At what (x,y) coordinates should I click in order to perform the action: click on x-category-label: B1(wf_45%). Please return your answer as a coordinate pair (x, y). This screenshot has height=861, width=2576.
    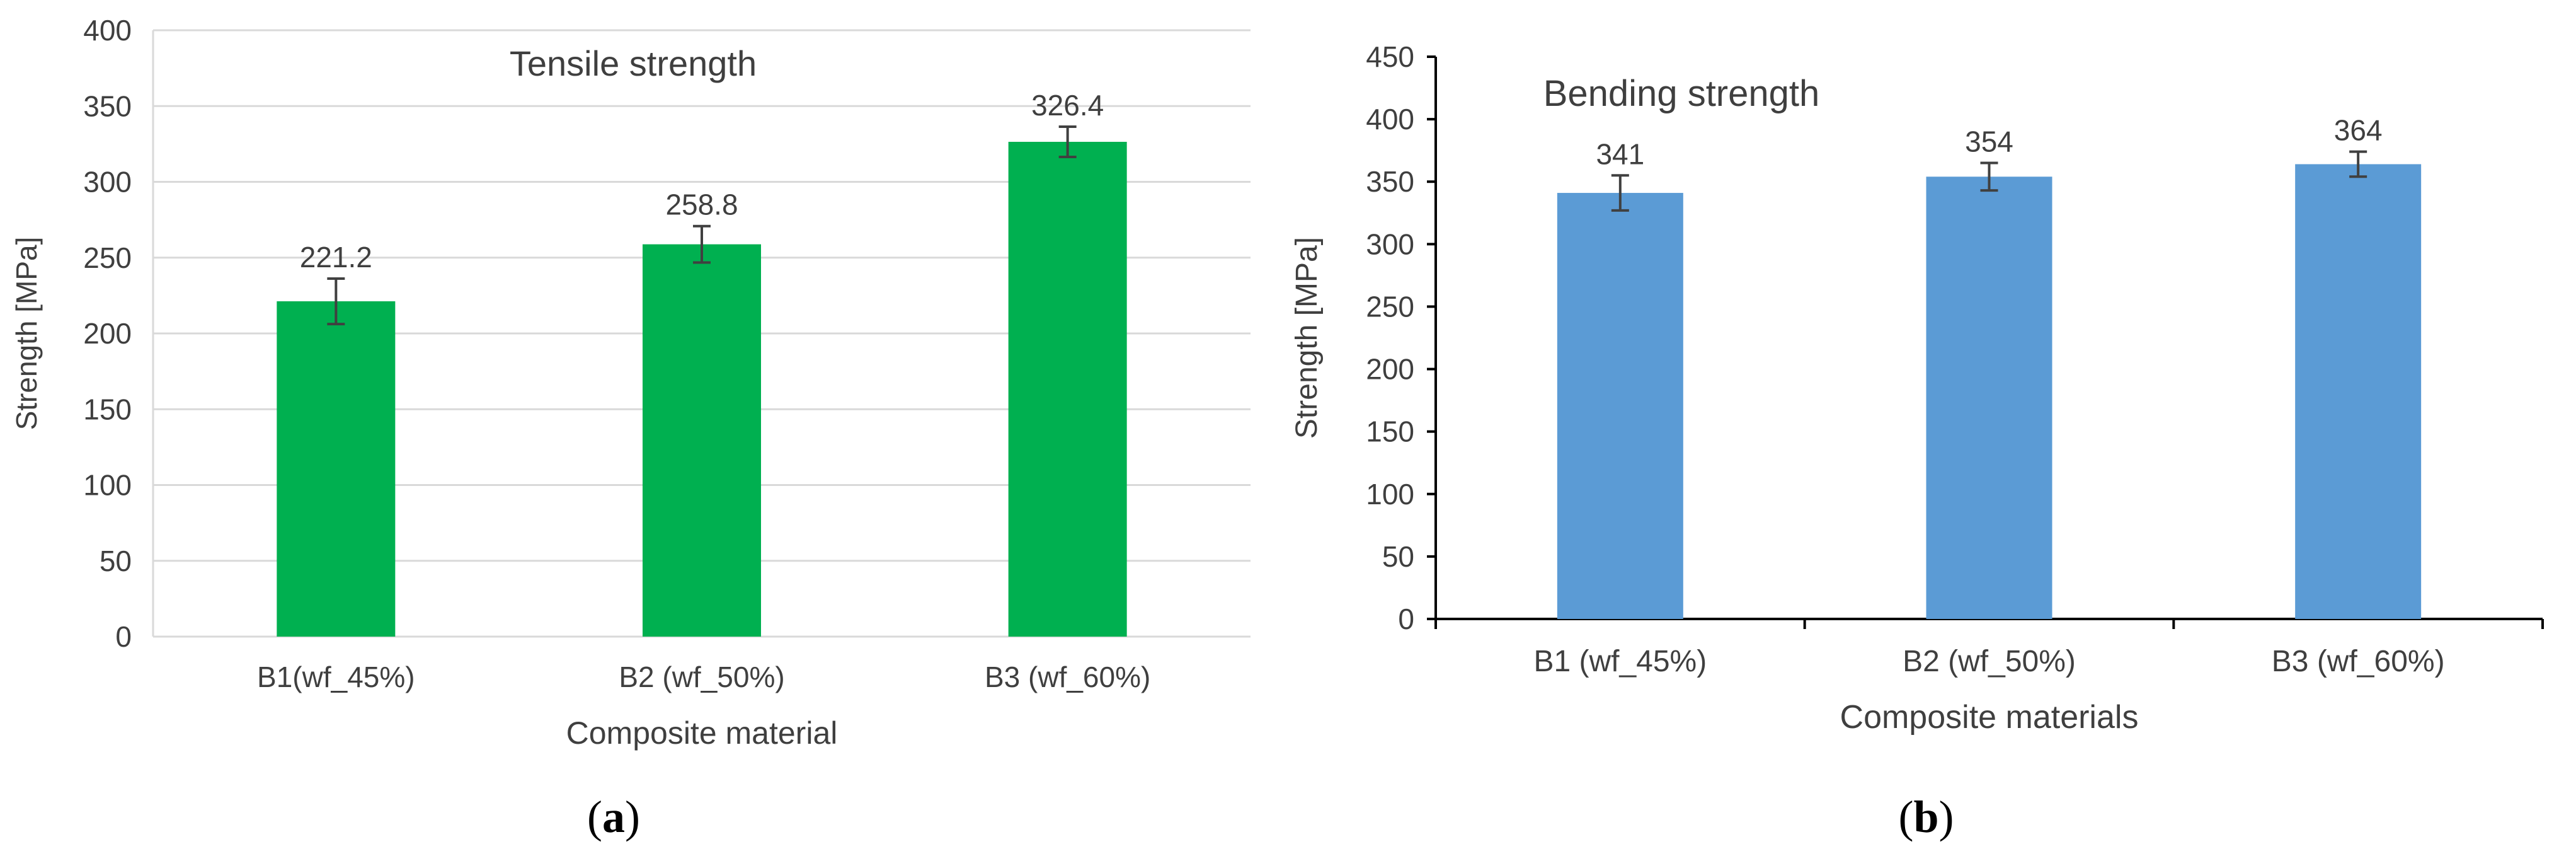
    Looking at the image, I should click on (336, 677).